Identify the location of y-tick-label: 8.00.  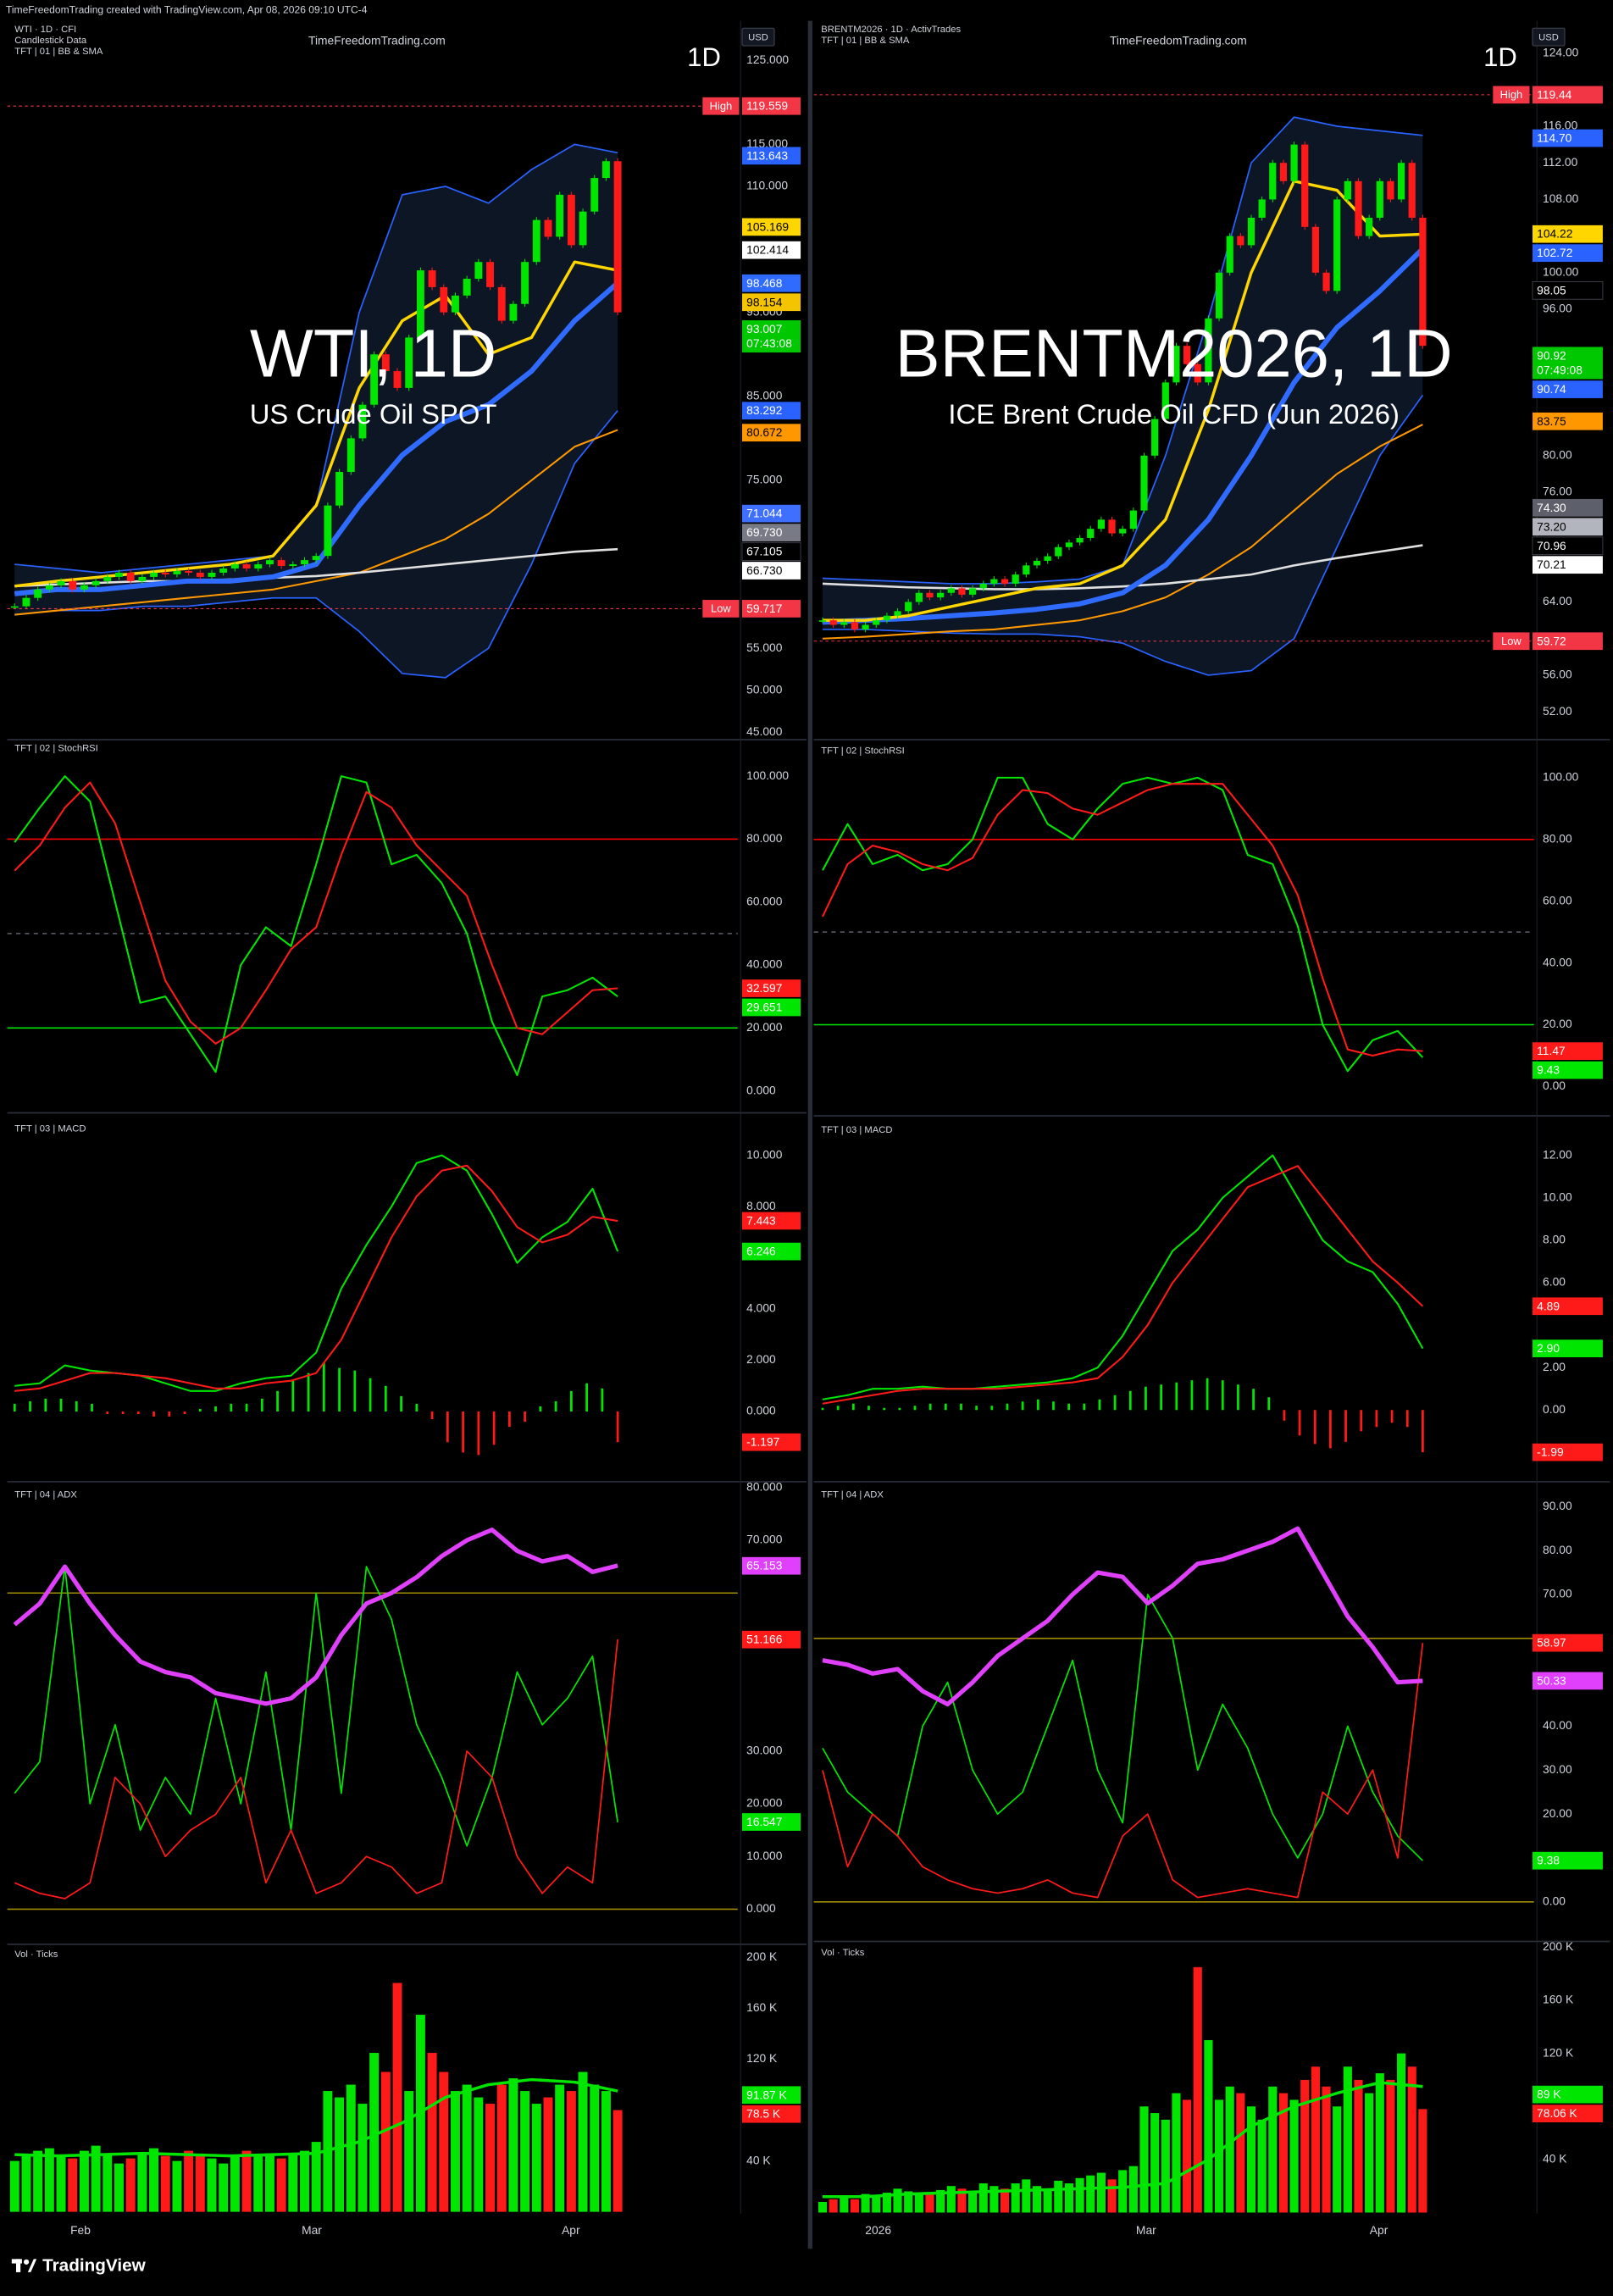
(1554, 1239).